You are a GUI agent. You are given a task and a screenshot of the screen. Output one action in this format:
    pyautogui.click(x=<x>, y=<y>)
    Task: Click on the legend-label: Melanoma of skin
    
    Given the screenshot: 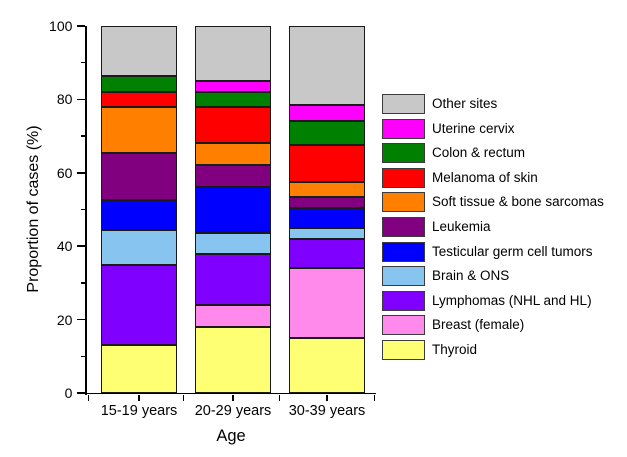 What is the action you would take?
    pyautogui.click(x=485, y=177)
    